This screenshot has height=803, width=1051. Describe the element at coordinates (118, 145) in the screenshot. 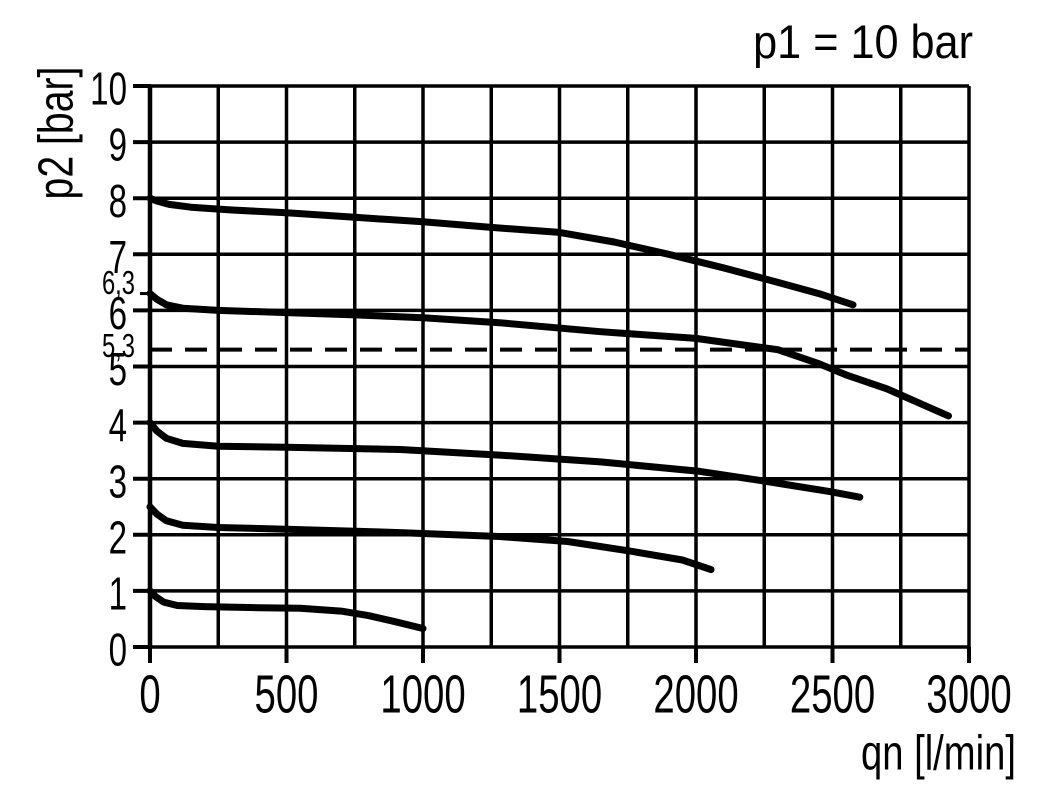

I see `y-tick-label: 9` at that location.